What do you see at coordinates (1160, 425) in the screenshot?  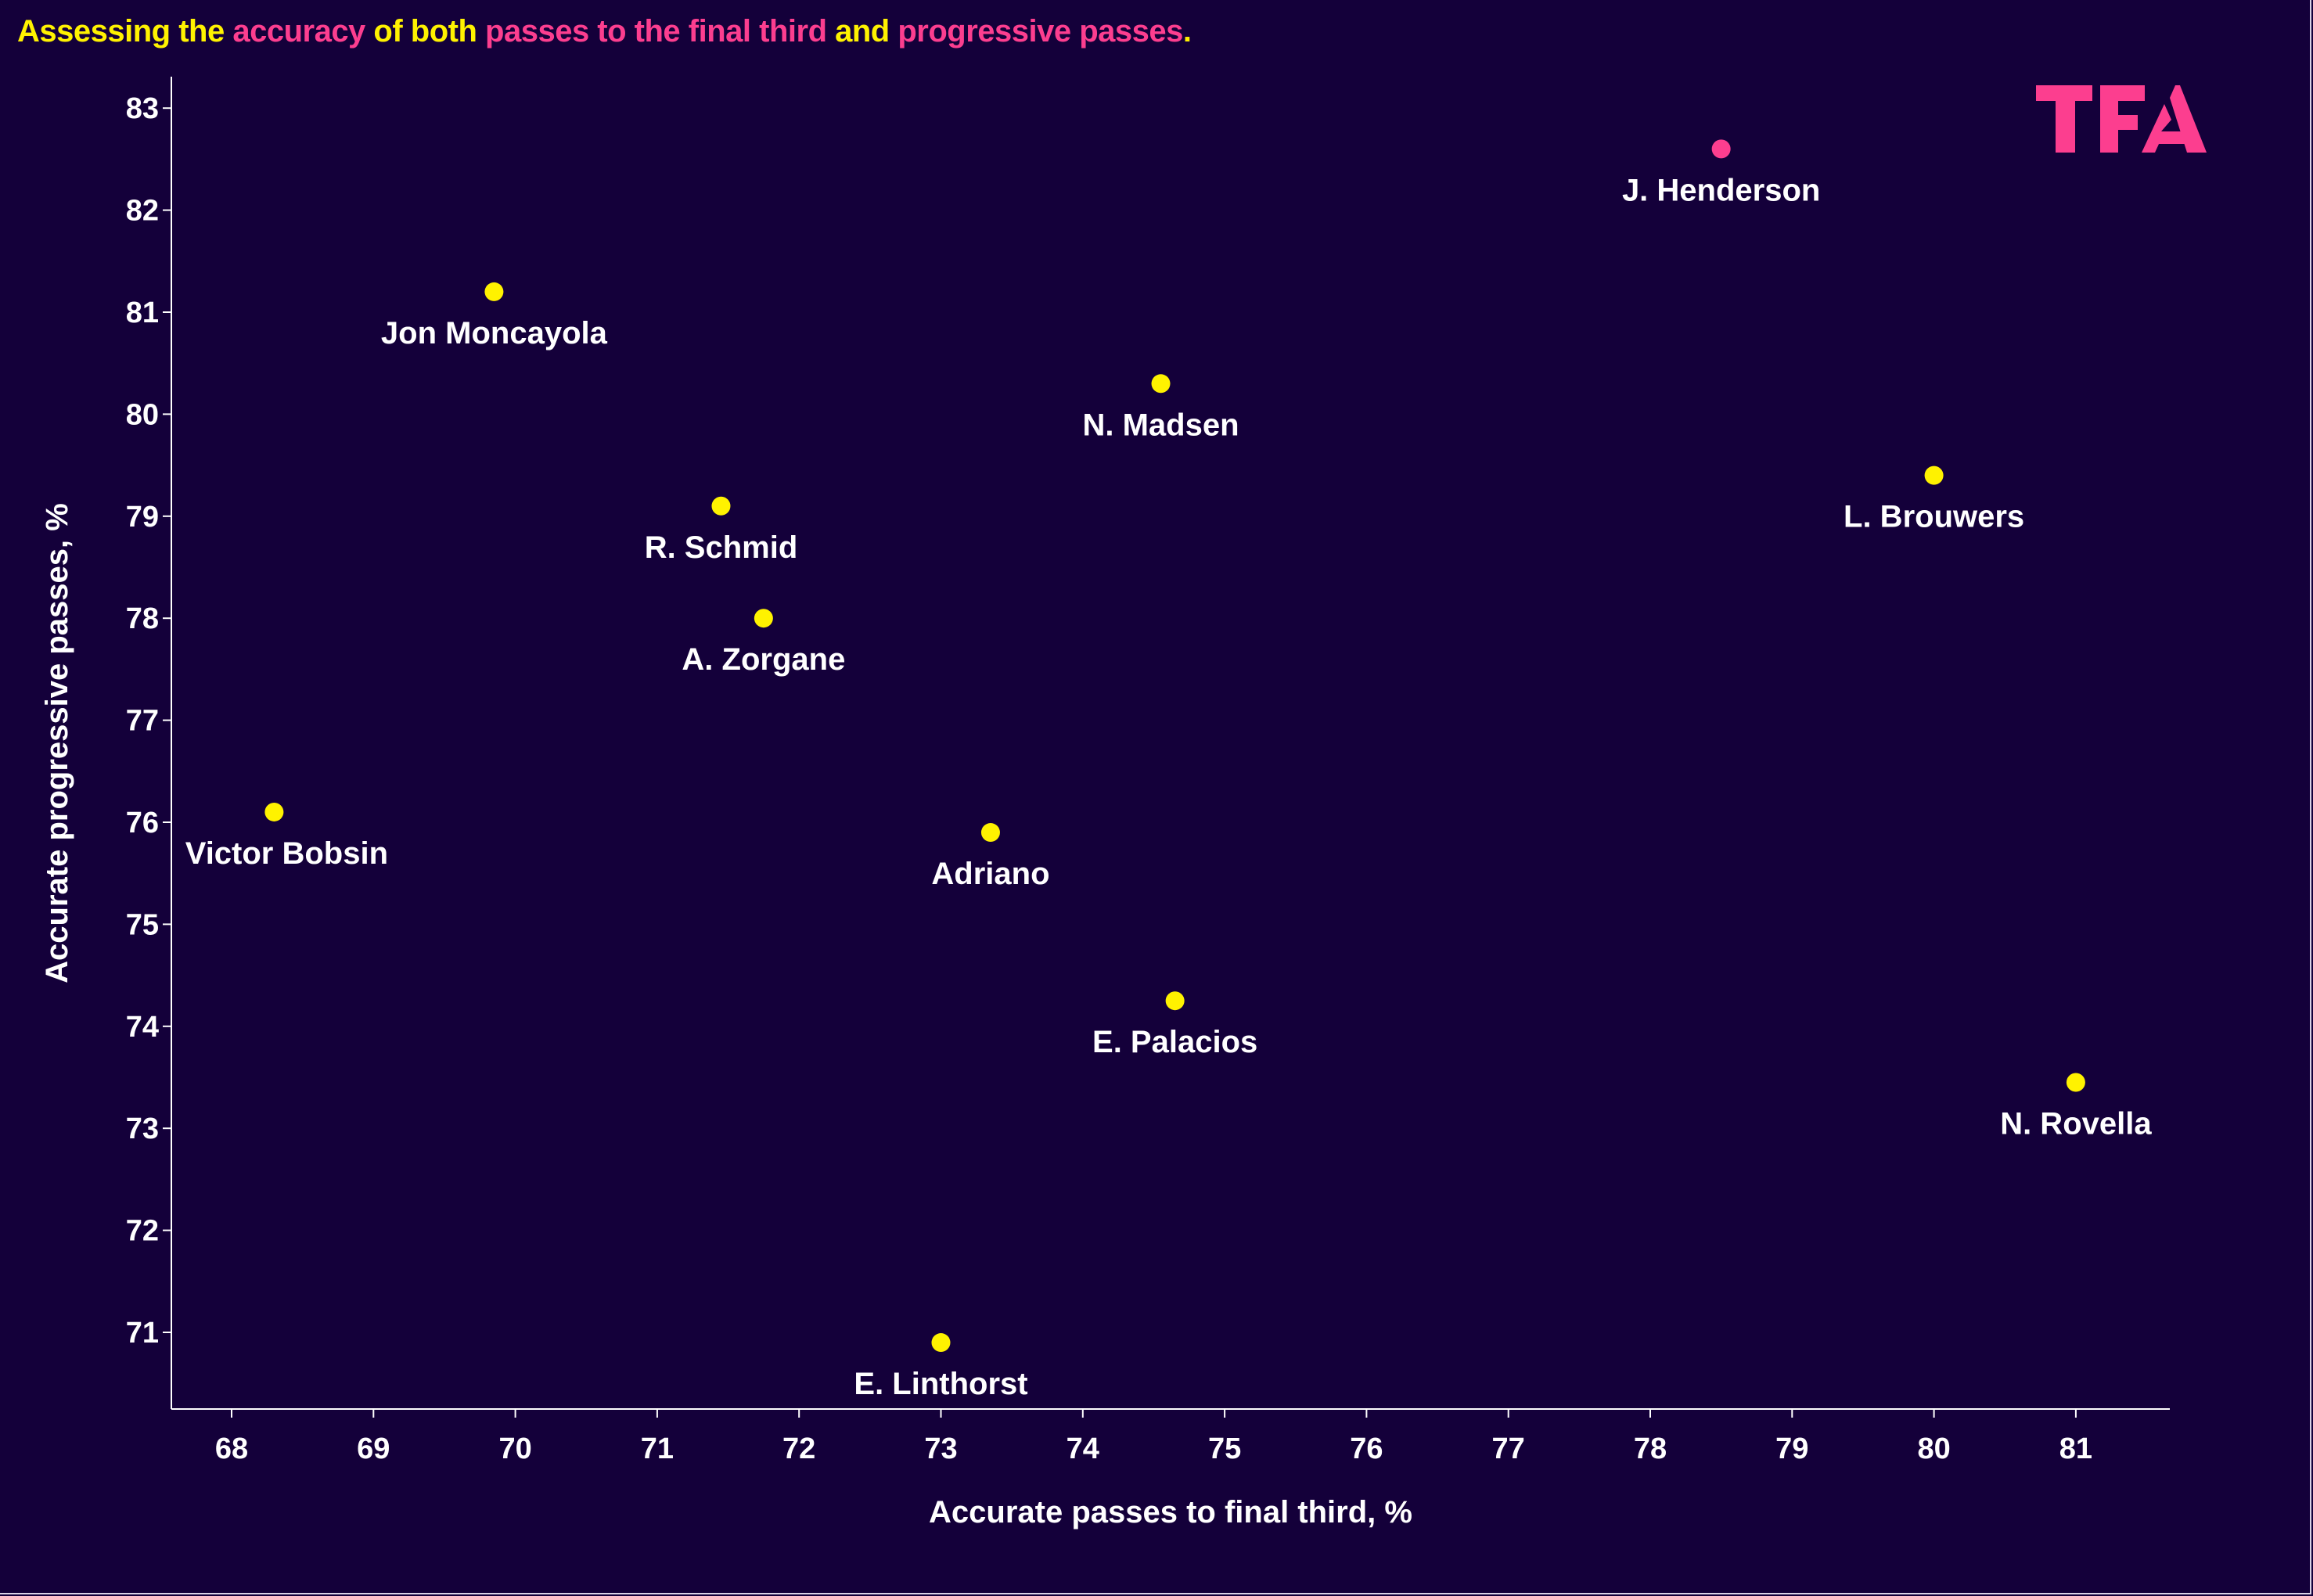 I see `data-point-label: N. Madsen` at bounding box center [1160, 425].